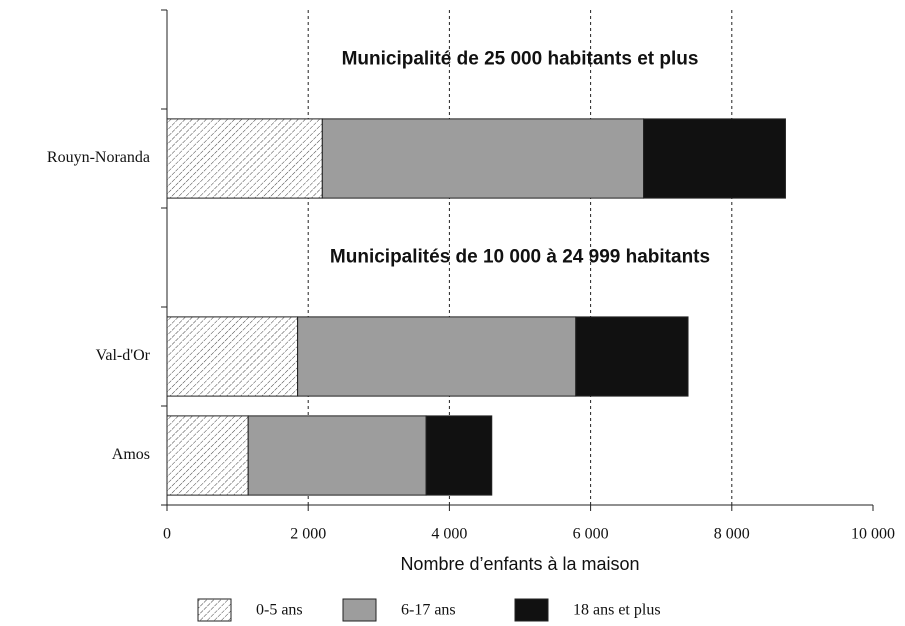  Describe the element at coordinates (732, 534) in the screenshot. I see `x-tick-label: 8 000` at that location.